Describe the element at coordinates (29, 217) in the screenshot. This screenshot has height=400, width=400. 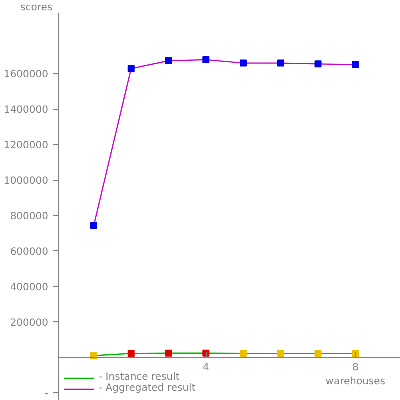
I see `y-tick-label: 800000` at that location.